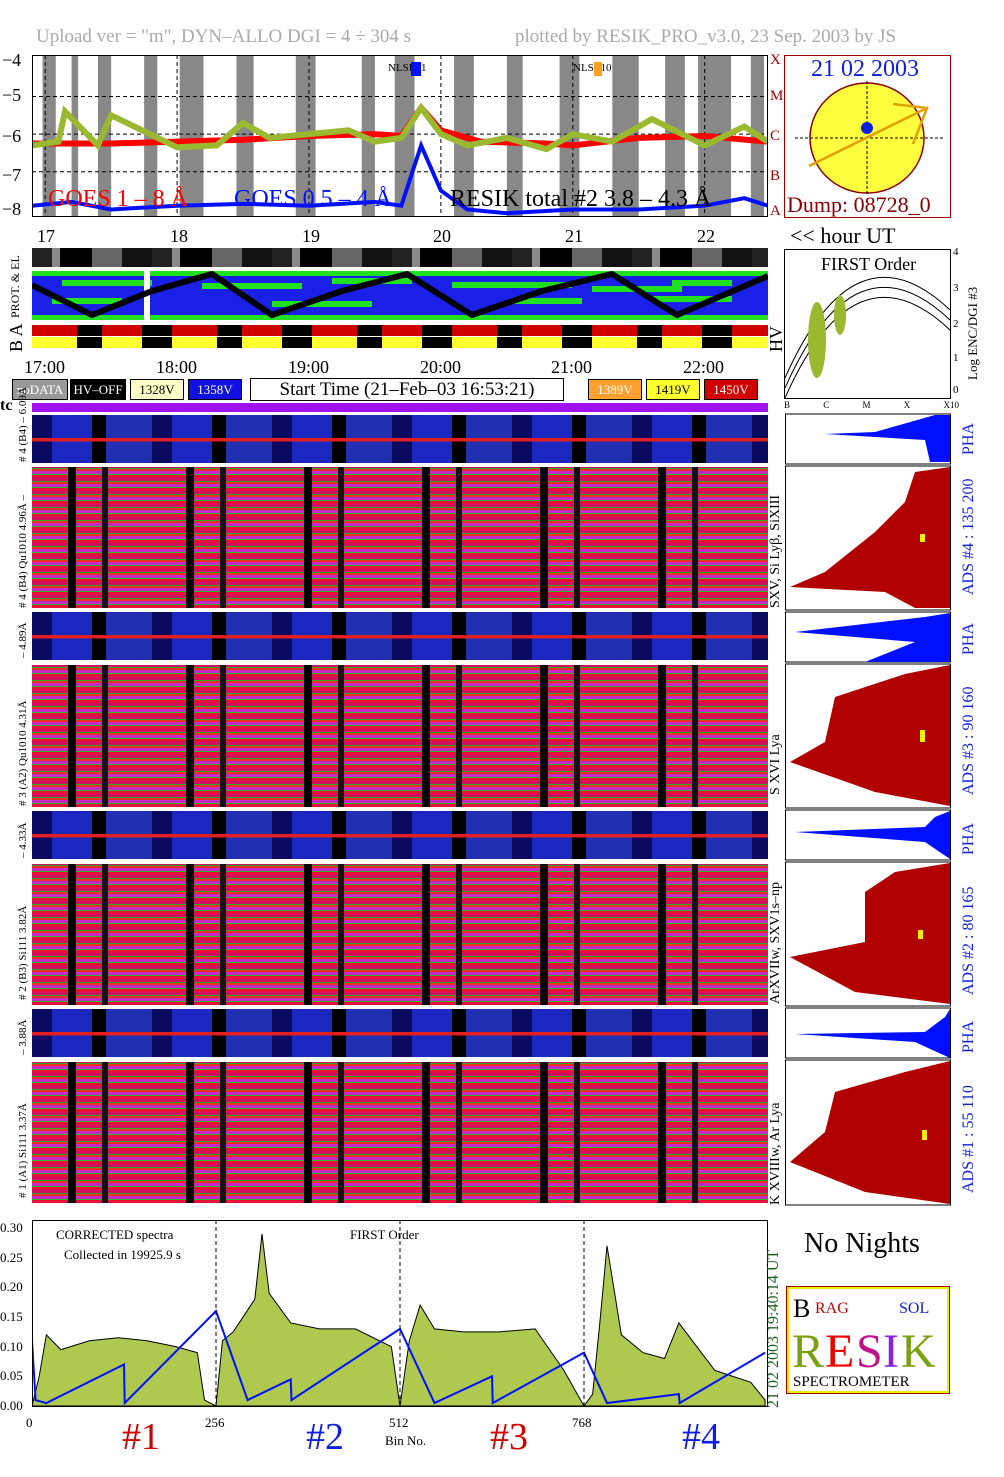 The width and height of the screenshot is (1004, 1477). I want to click on spectrogram-ch2, so click(400, 934).